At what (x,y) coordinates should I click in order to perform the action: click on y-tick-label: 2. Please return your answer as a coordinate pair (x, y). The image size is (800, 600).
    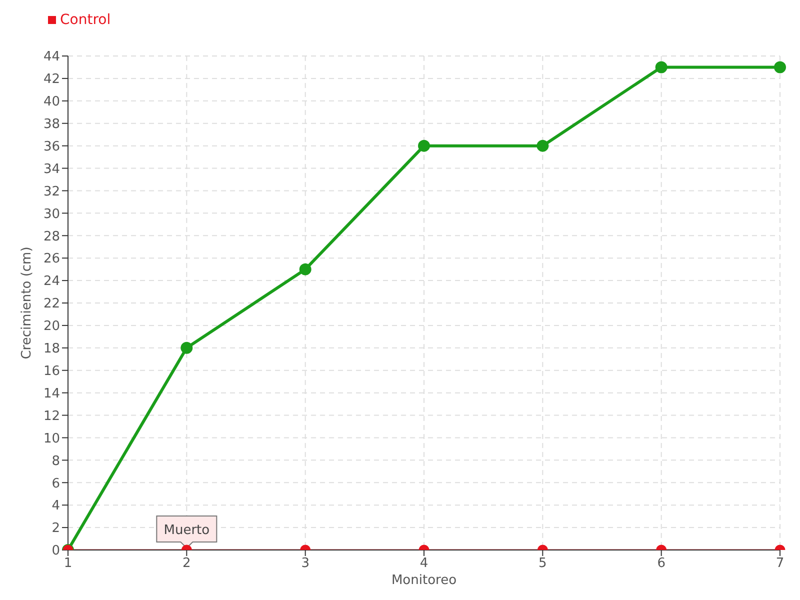
    Looking at the image, I should click on (56, 528).